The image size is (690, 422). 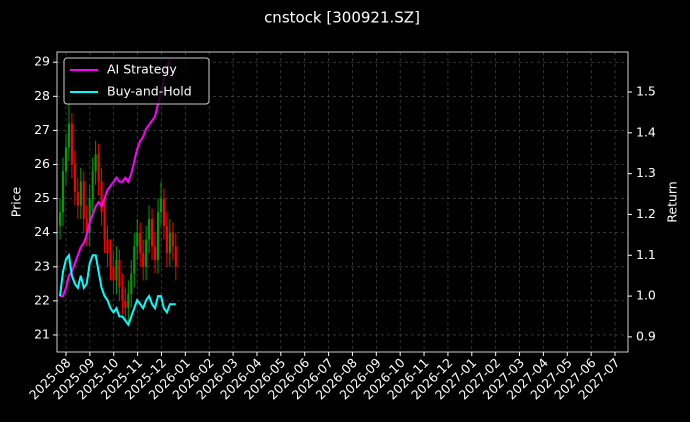 I want to click on y2-tick-label: 1.3, so click(x=646, y=172).